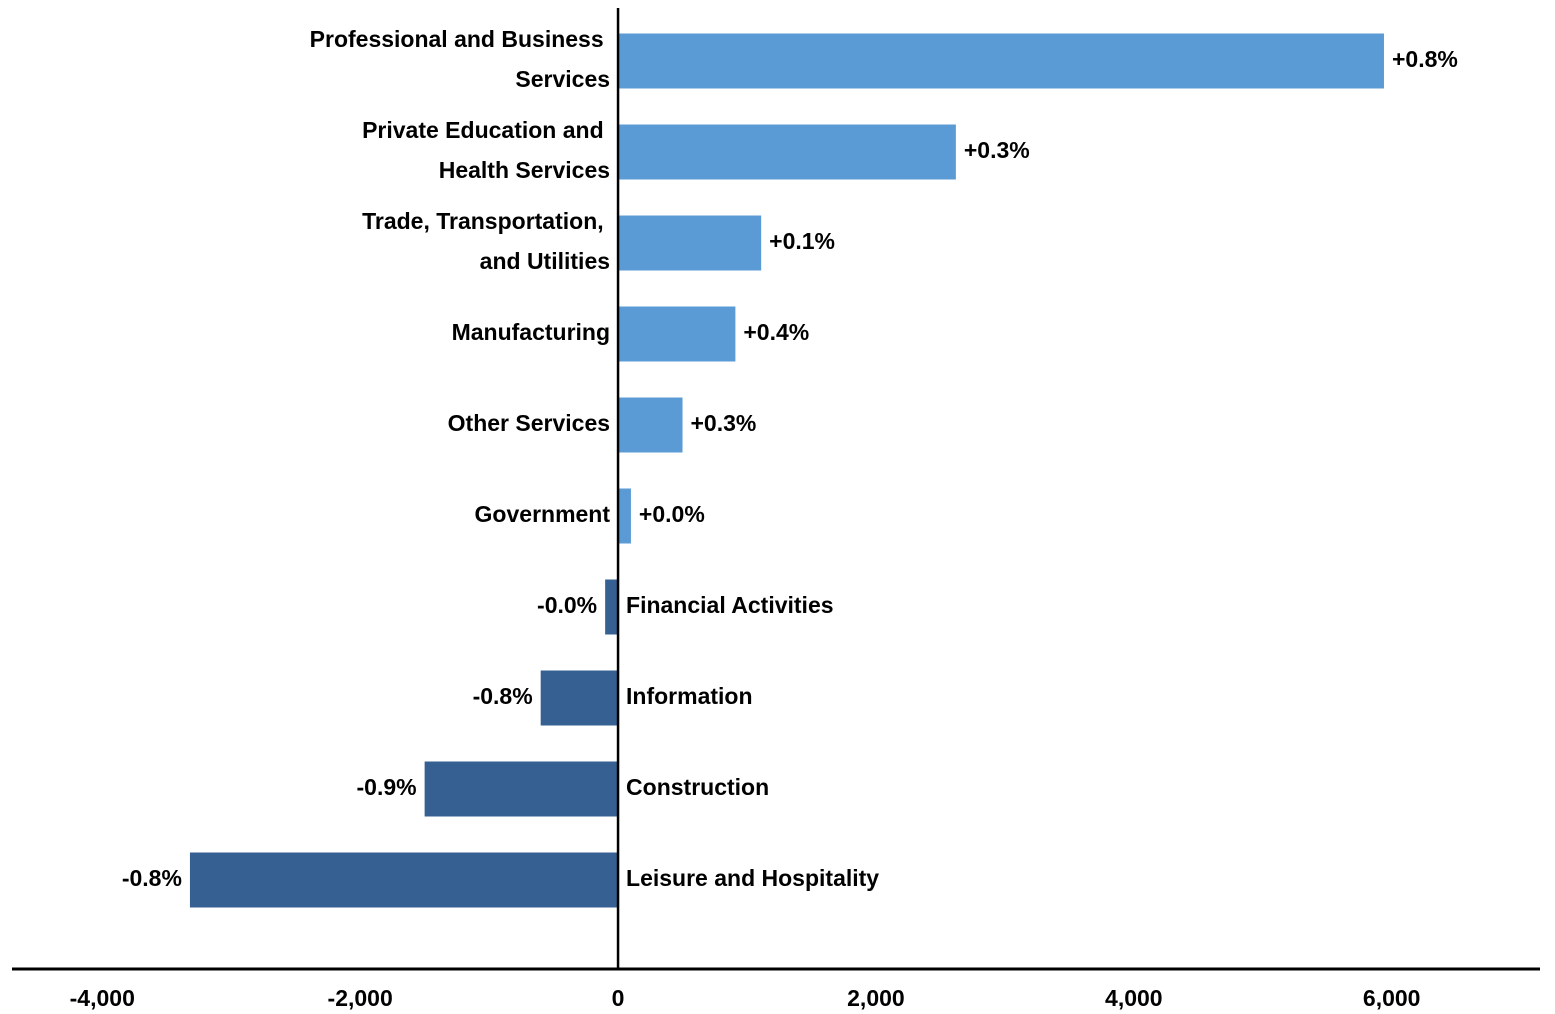 This screenshot has width=1555, height=1014. Describe the element at coordinates (1392, 998) in the screenshot. I see `x-tick-label: 6,000` at that location.